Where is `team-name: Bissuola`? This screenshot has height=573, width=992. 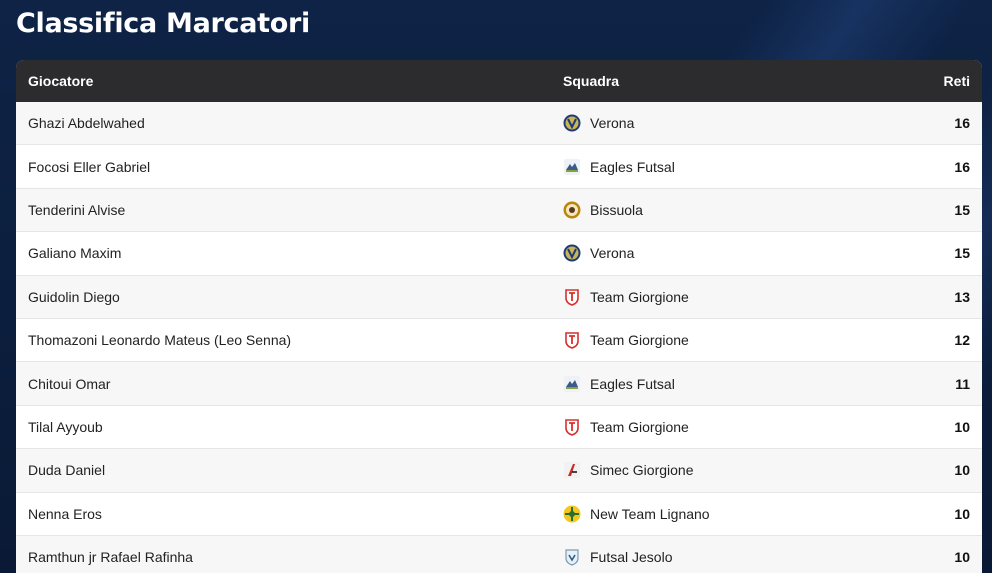
team-name: Bissuola is located at coordinates (616, 209).